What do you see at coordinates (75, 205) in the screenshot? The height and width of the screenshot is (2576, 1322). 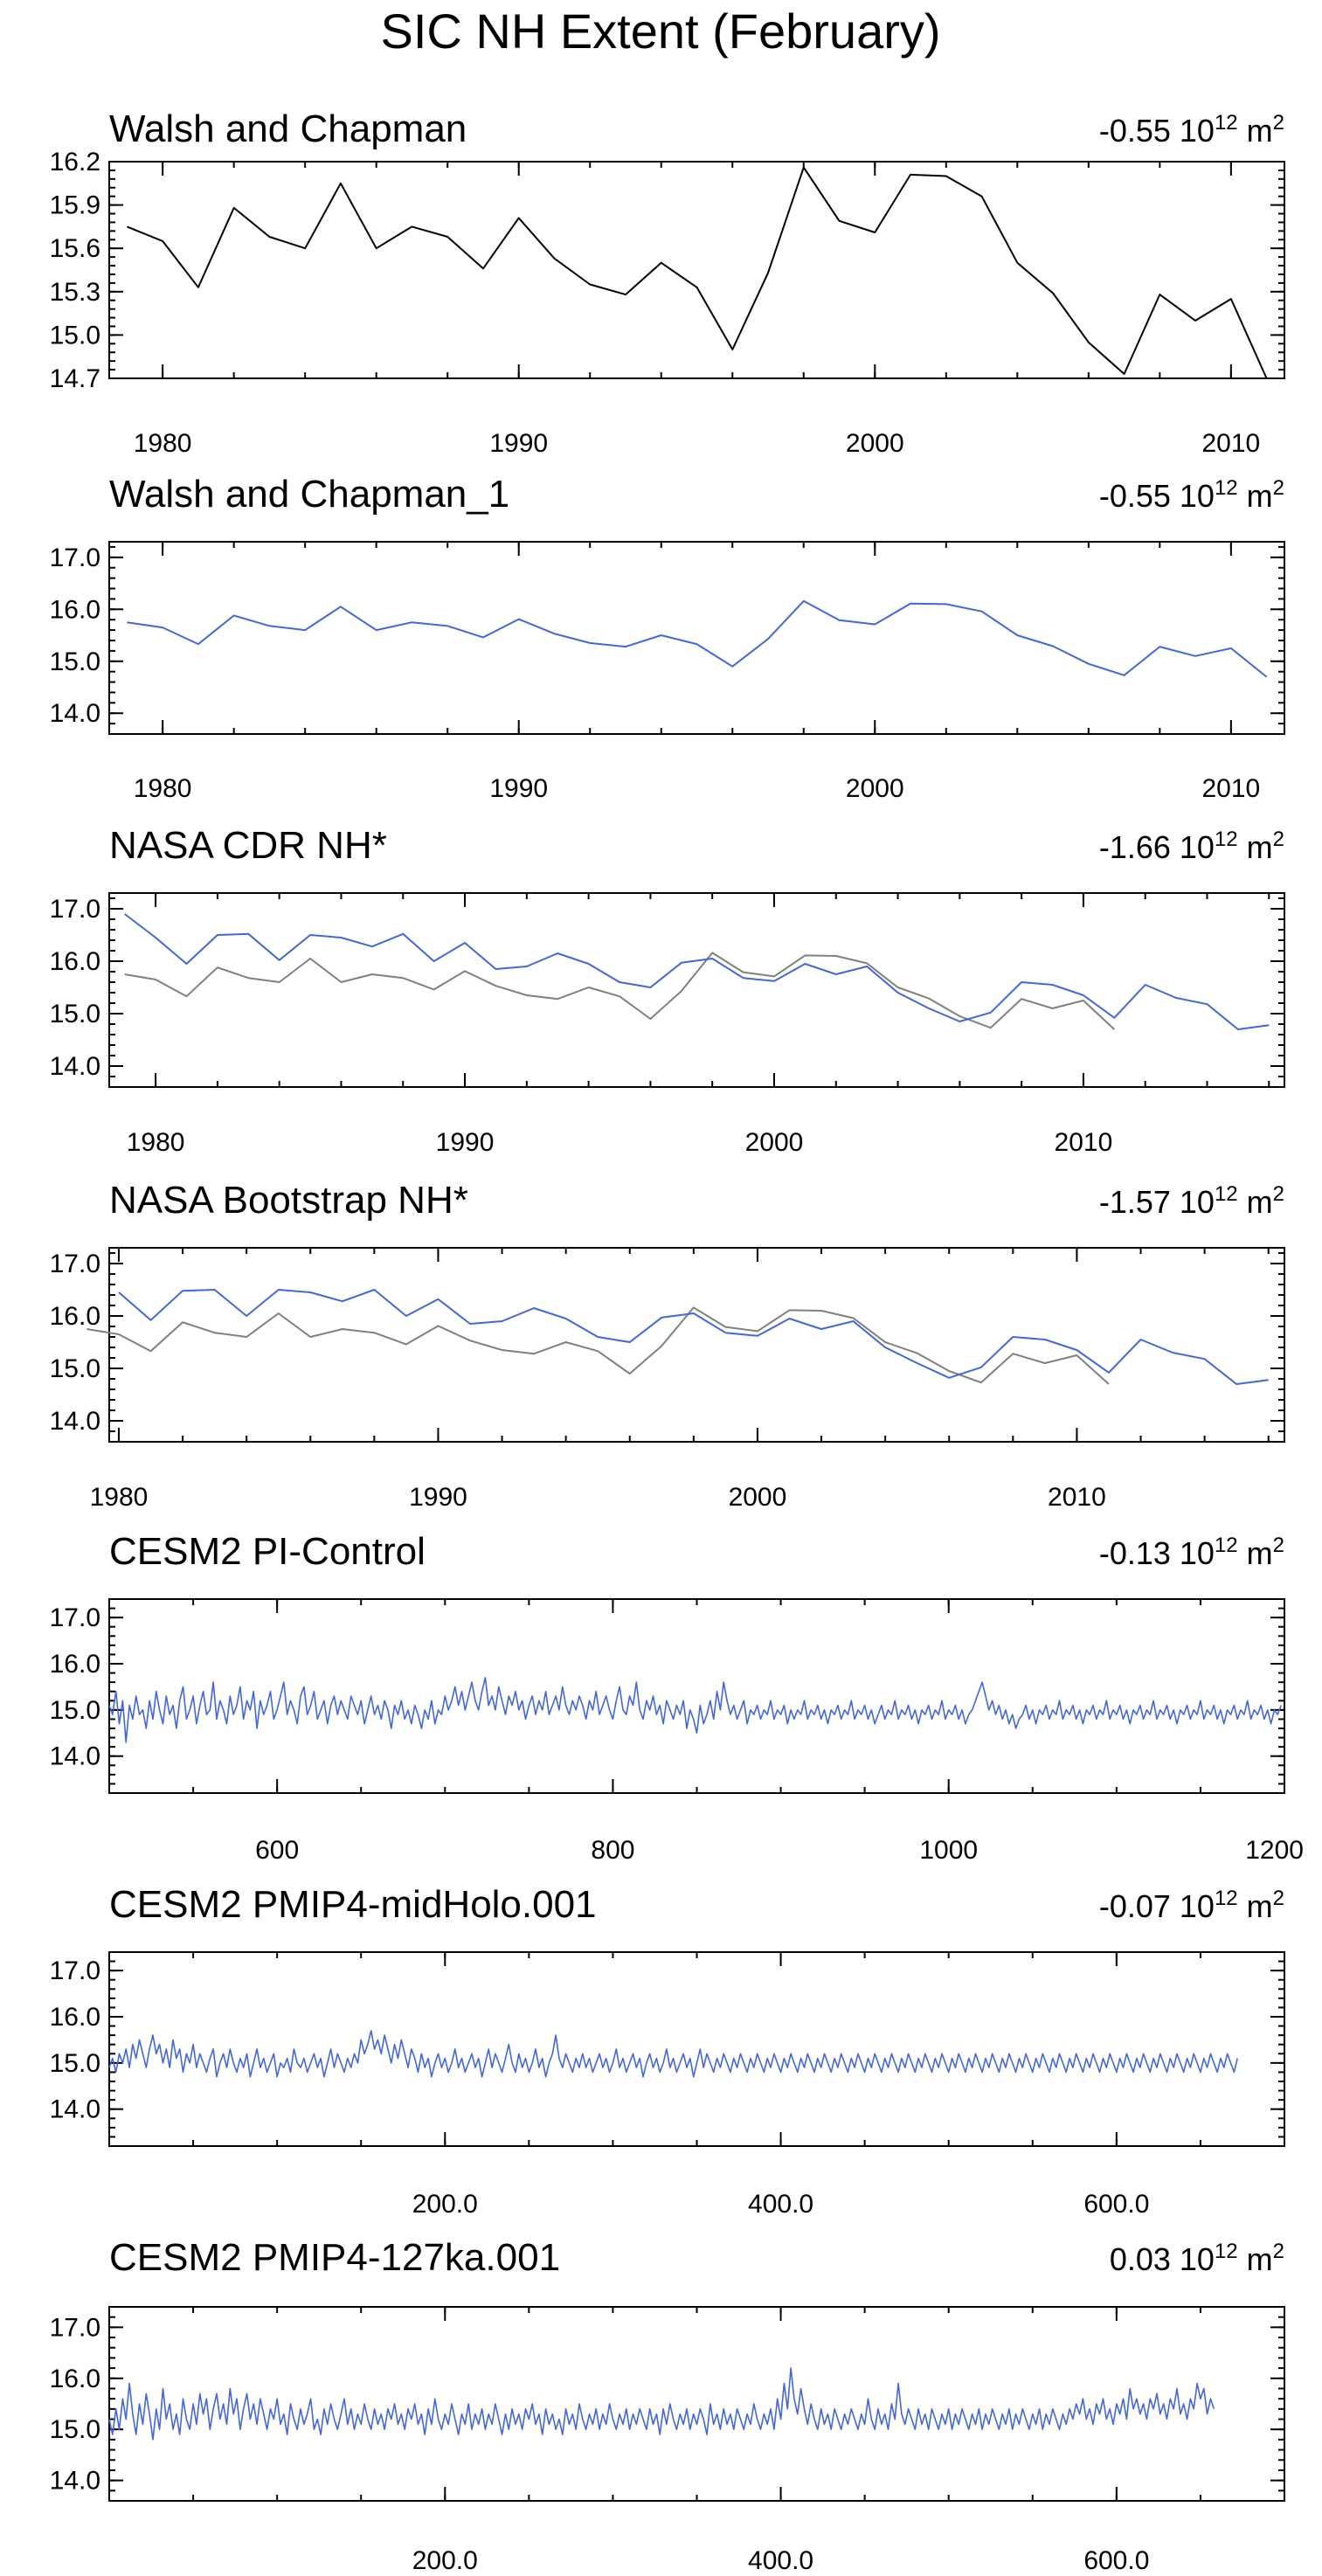 I see `y-tick-label: 15.9` at bounding box center [75, 205].